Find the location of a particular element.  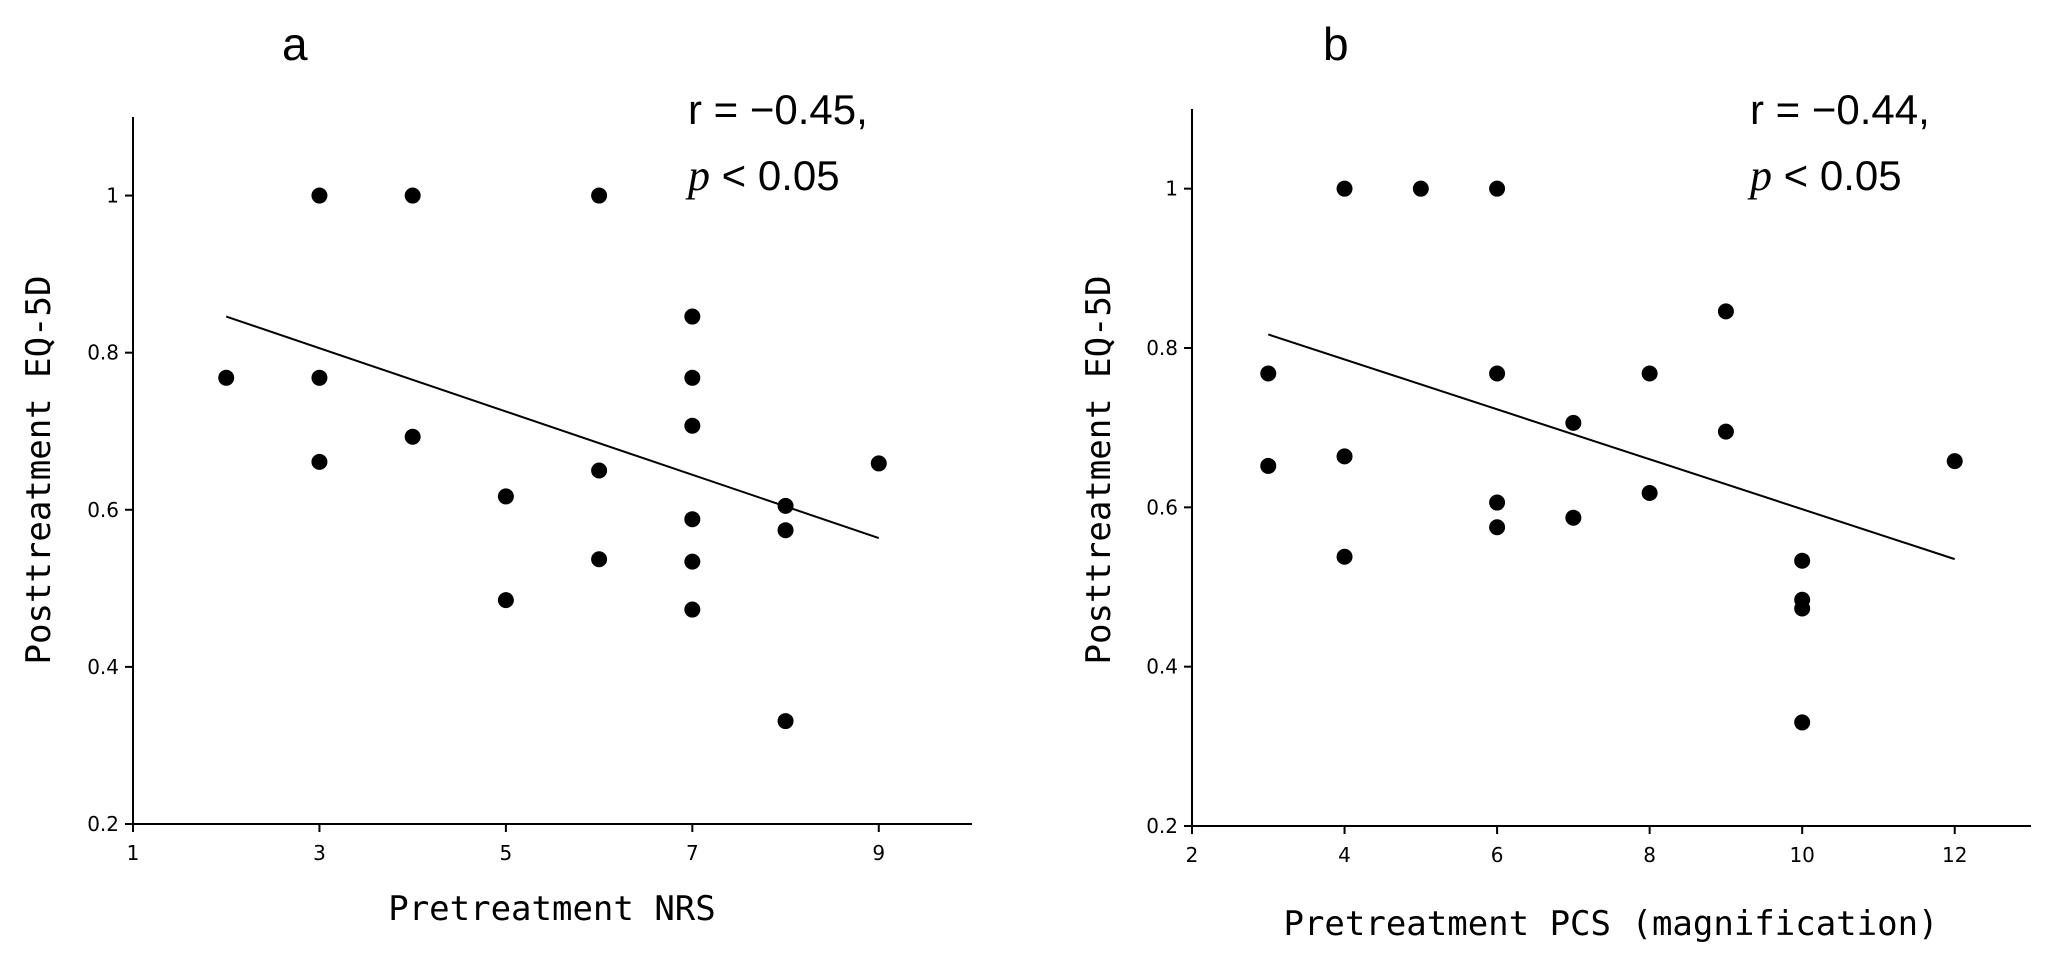

panel-b-p-symbol: p is located at coordinates (1759, 175).